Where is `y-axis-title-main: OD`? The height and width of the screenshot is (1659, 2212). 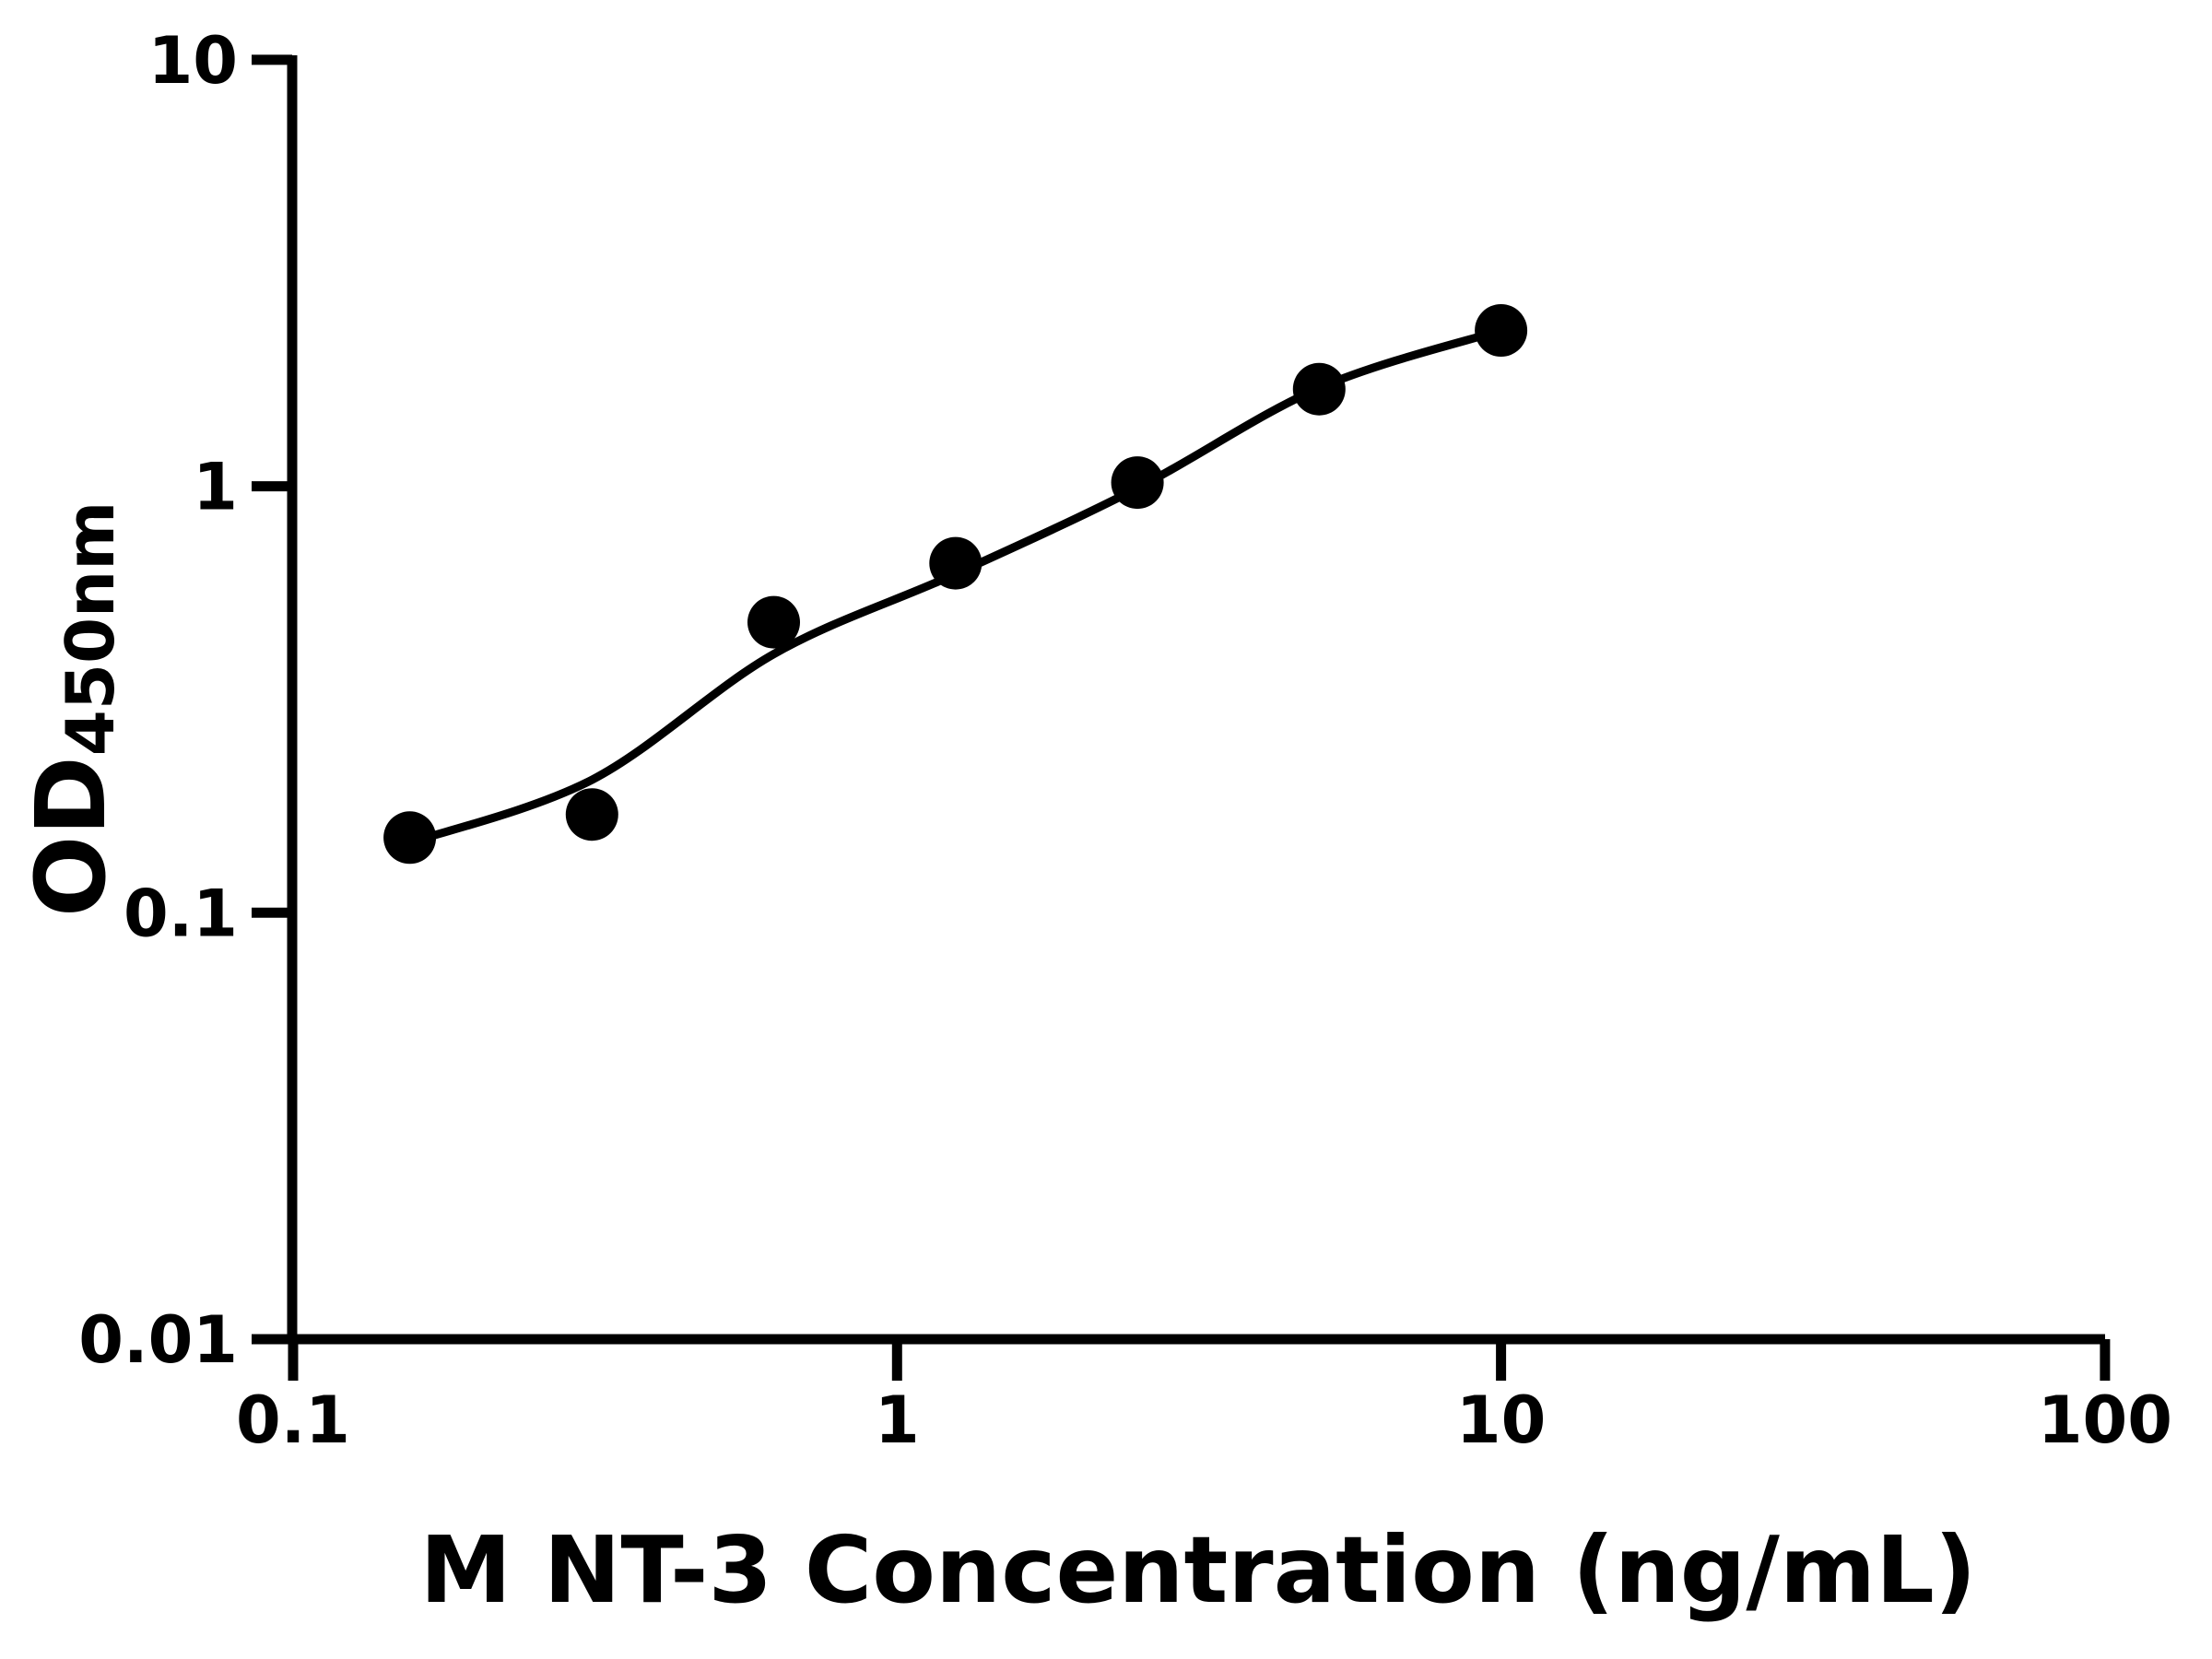
y-axis-title-main: OD is located at coordinates (71, 836).